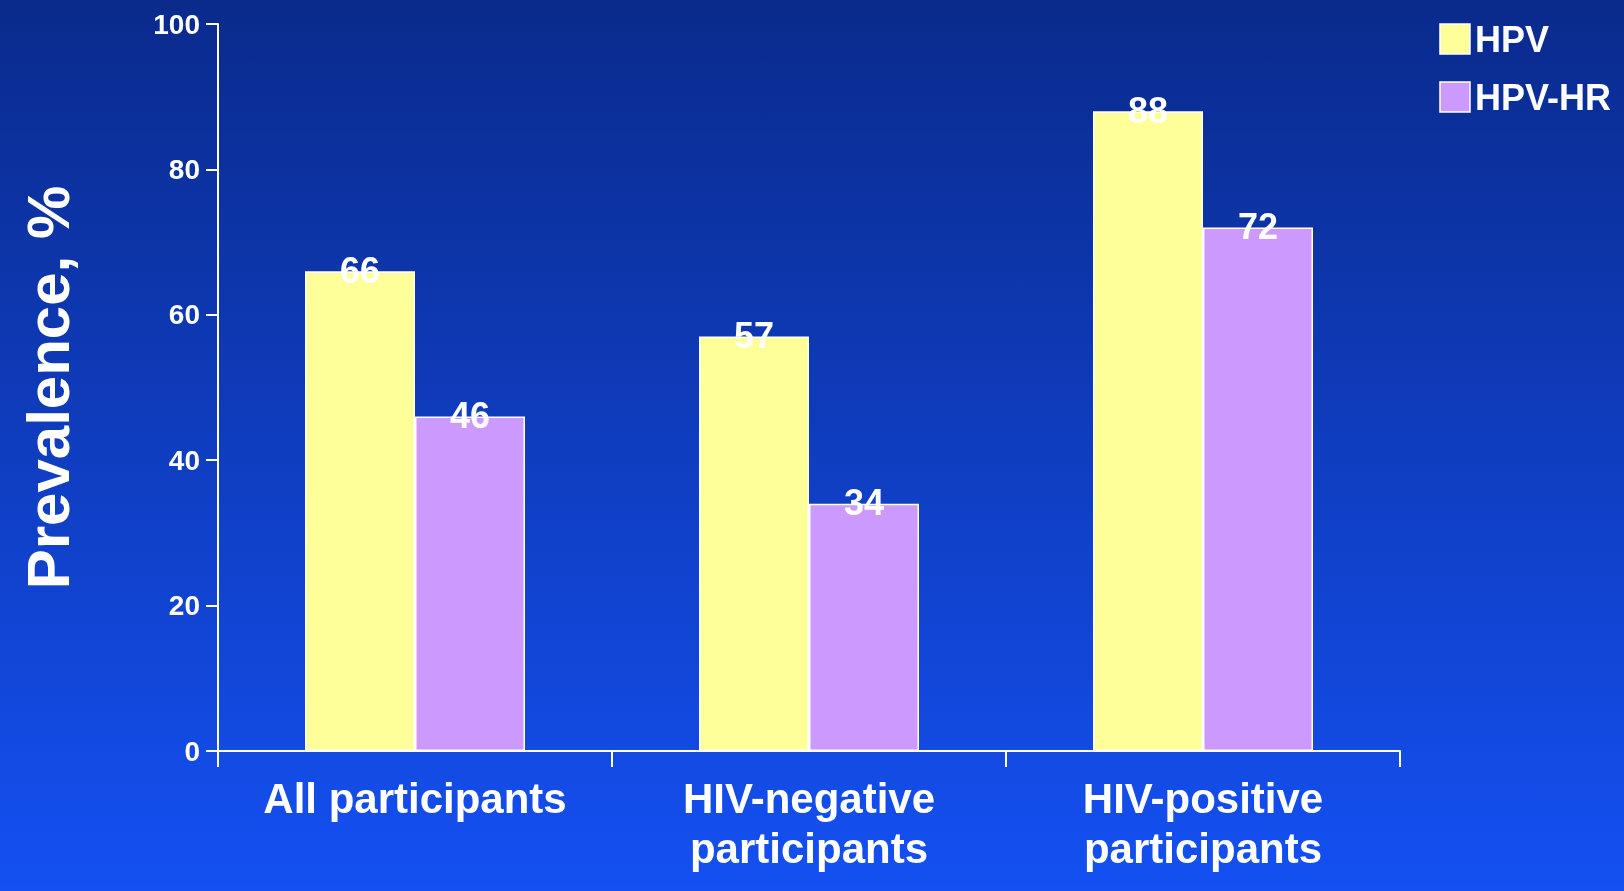 This screenshot has height=891, width=1624. Describe the element at coordinates (192, 751) in the screenshot. I see `y-tick-label: 0` at that location.